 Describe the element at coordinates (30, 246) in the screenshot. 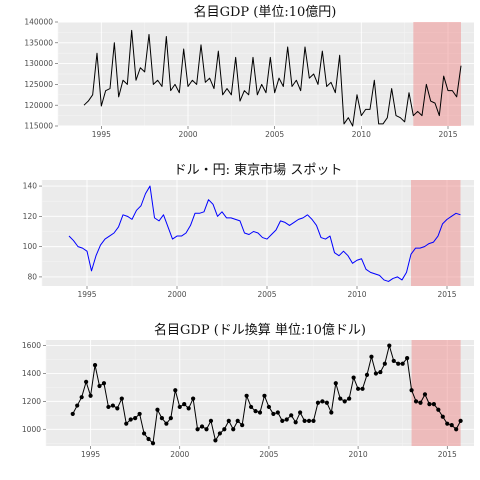

I see `y-tick-label: 100` at that location.